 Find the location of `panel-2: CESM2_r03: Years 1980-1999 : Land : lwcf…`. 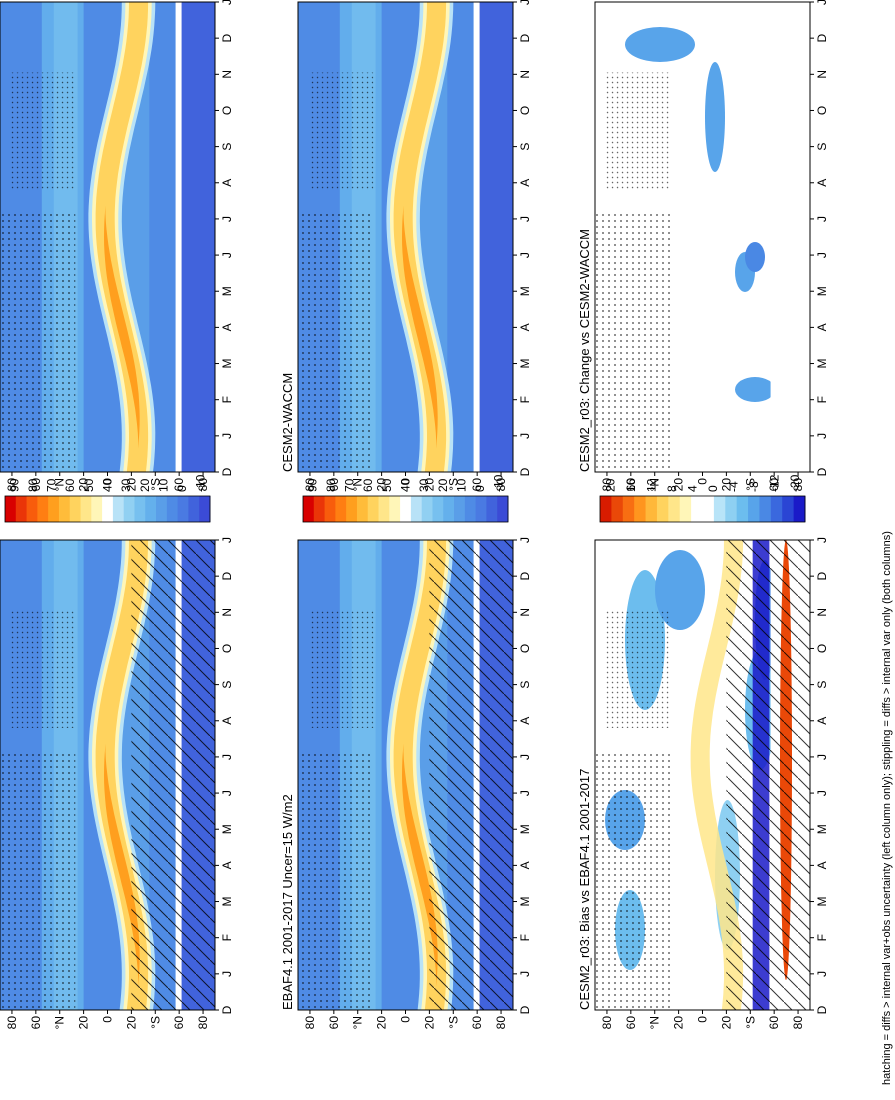

panel-2: CESM2_r03: Years 1980-1999 : Land : lwcf… is located at coordinates (117, 245).